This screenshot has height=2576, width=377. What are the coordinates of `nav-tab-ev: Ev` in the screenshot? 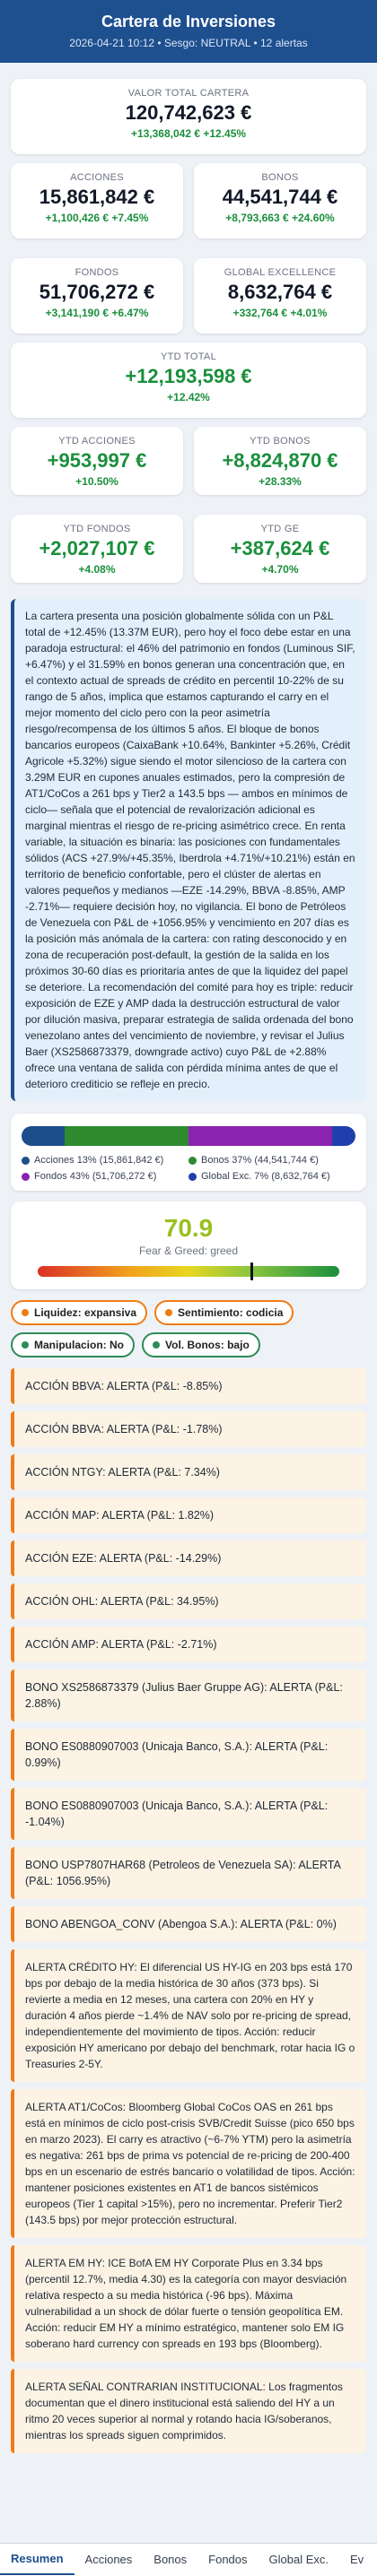 It's located at (357, 2559).